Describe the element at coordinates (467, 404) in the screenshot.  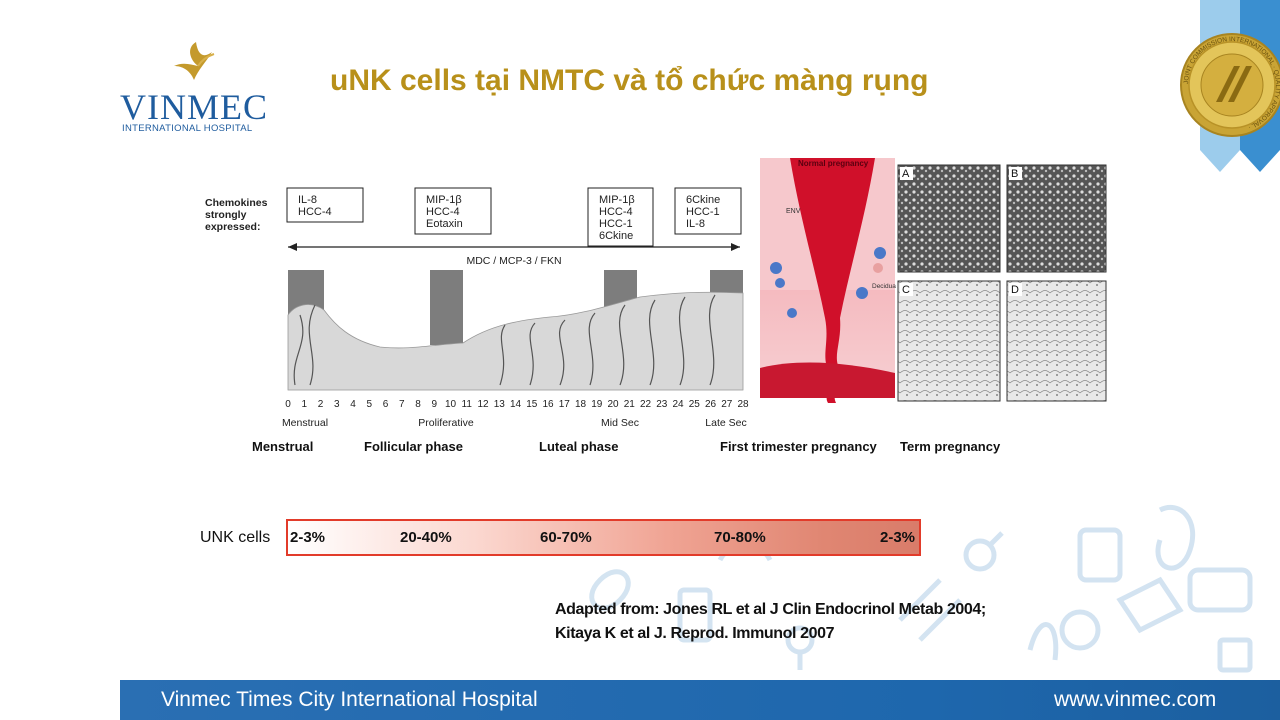
I see `day-tick-label: 11` at that location.